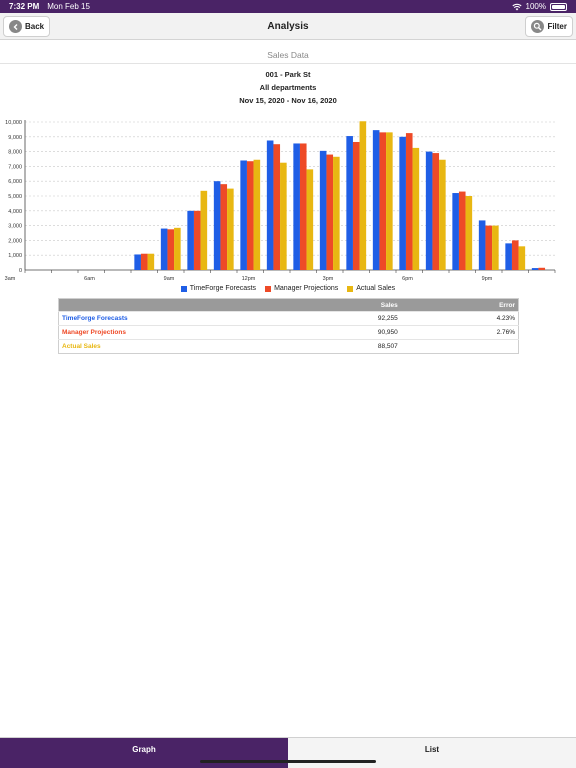 The image size is (576, 768). What do you see at coordinates (288, 87) in the screenshot?
I see `department-name: All departments` at bounding box center [288, 87].